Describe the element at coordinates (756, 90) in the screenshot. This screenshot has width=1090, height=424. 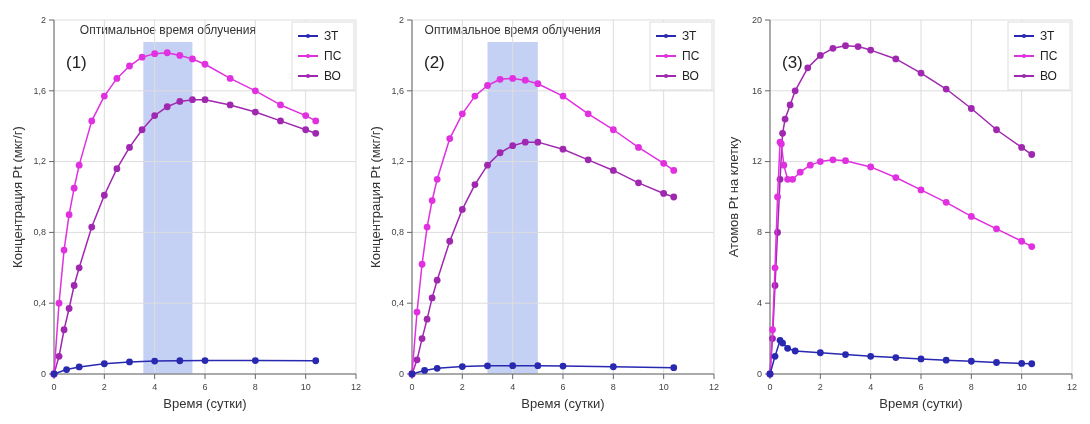
I see `y-tick-label: 16` at that location.